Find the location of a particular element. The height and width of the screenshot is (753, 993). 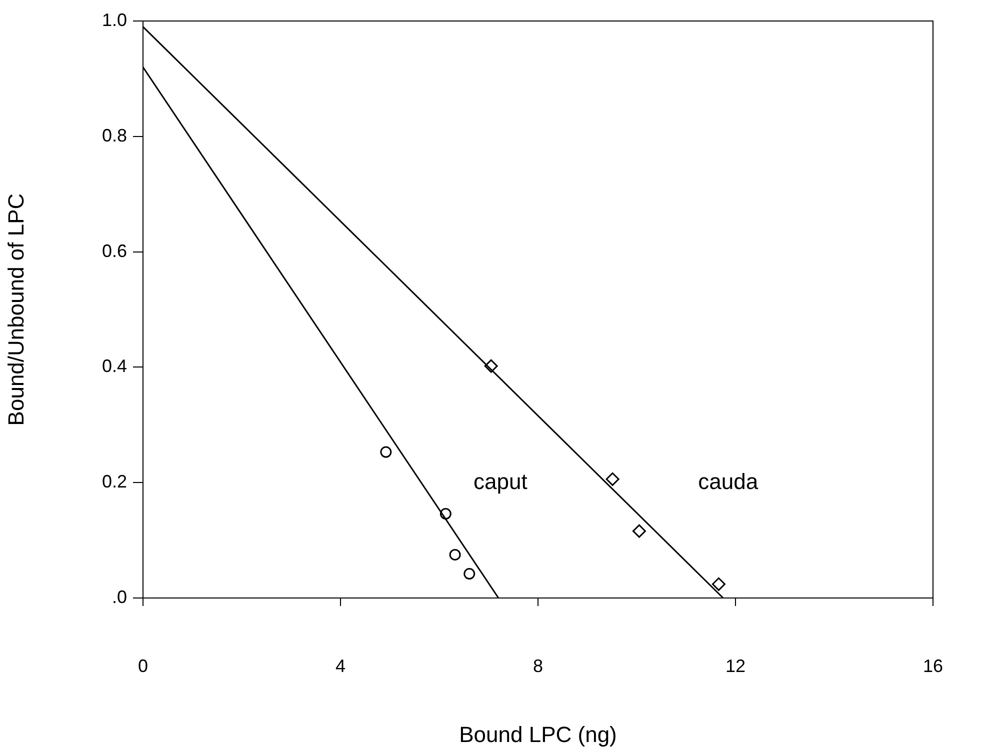

series-label: caput is located at coordinates (500, 481).